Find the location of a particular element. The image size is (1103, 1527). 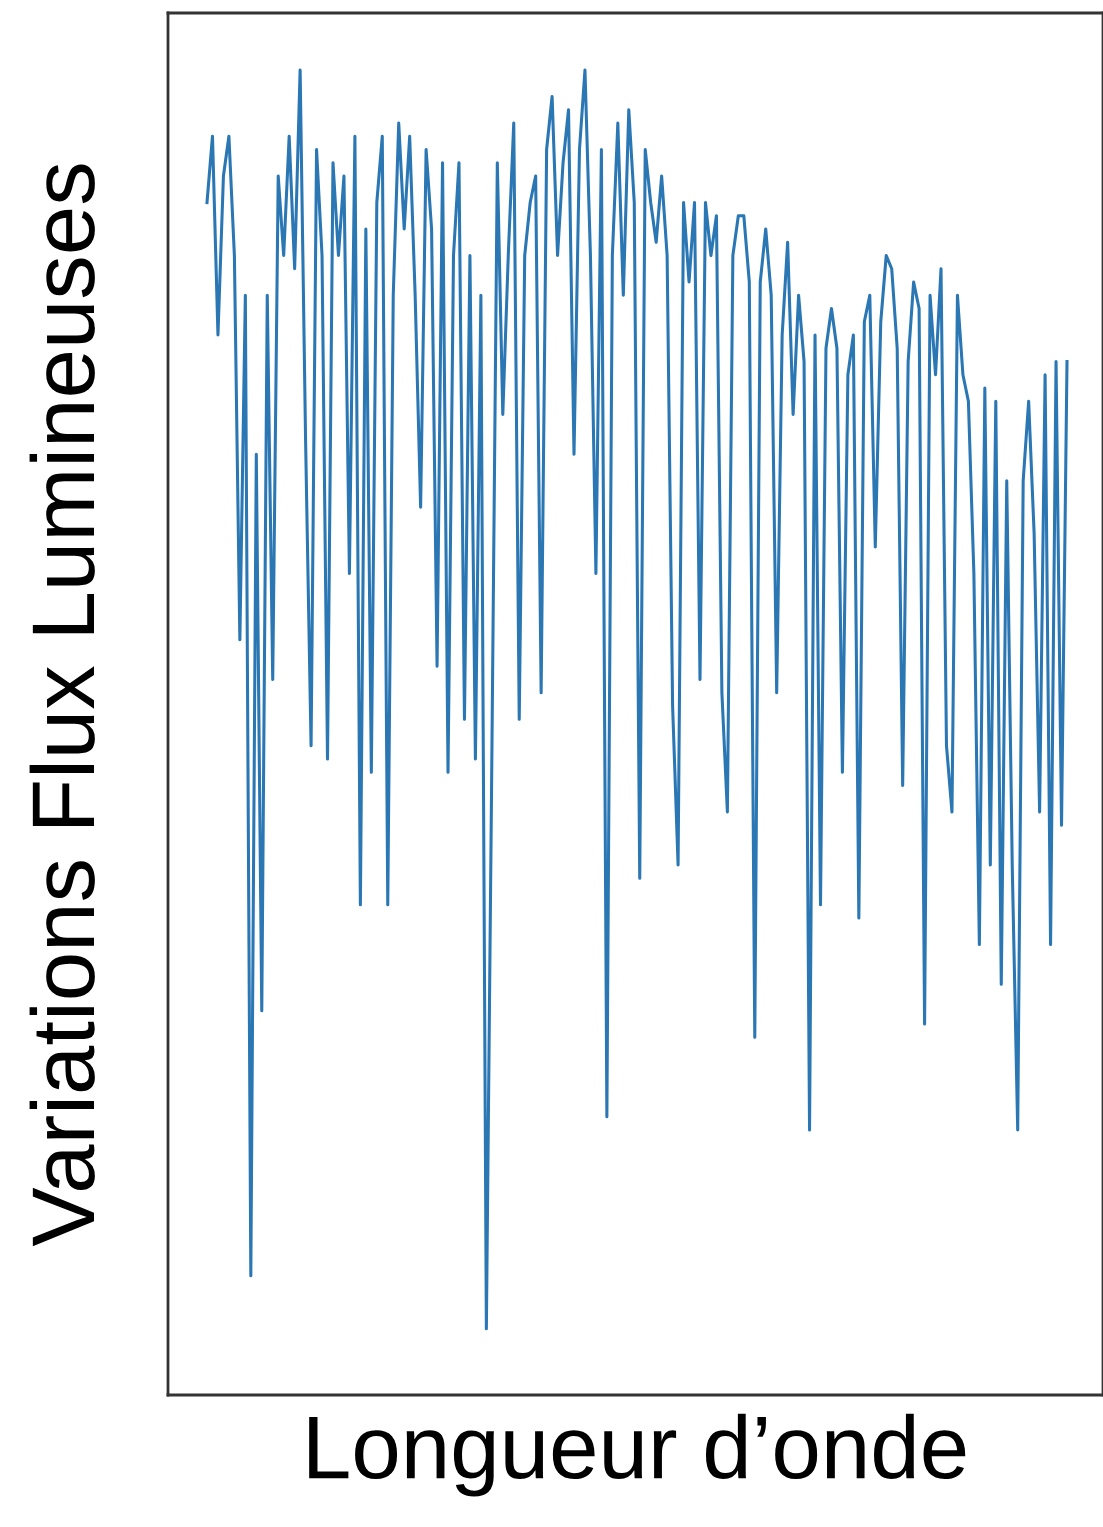

y-axis-title: Variations Flux Lumineuses is located at coordinates (62, 705).